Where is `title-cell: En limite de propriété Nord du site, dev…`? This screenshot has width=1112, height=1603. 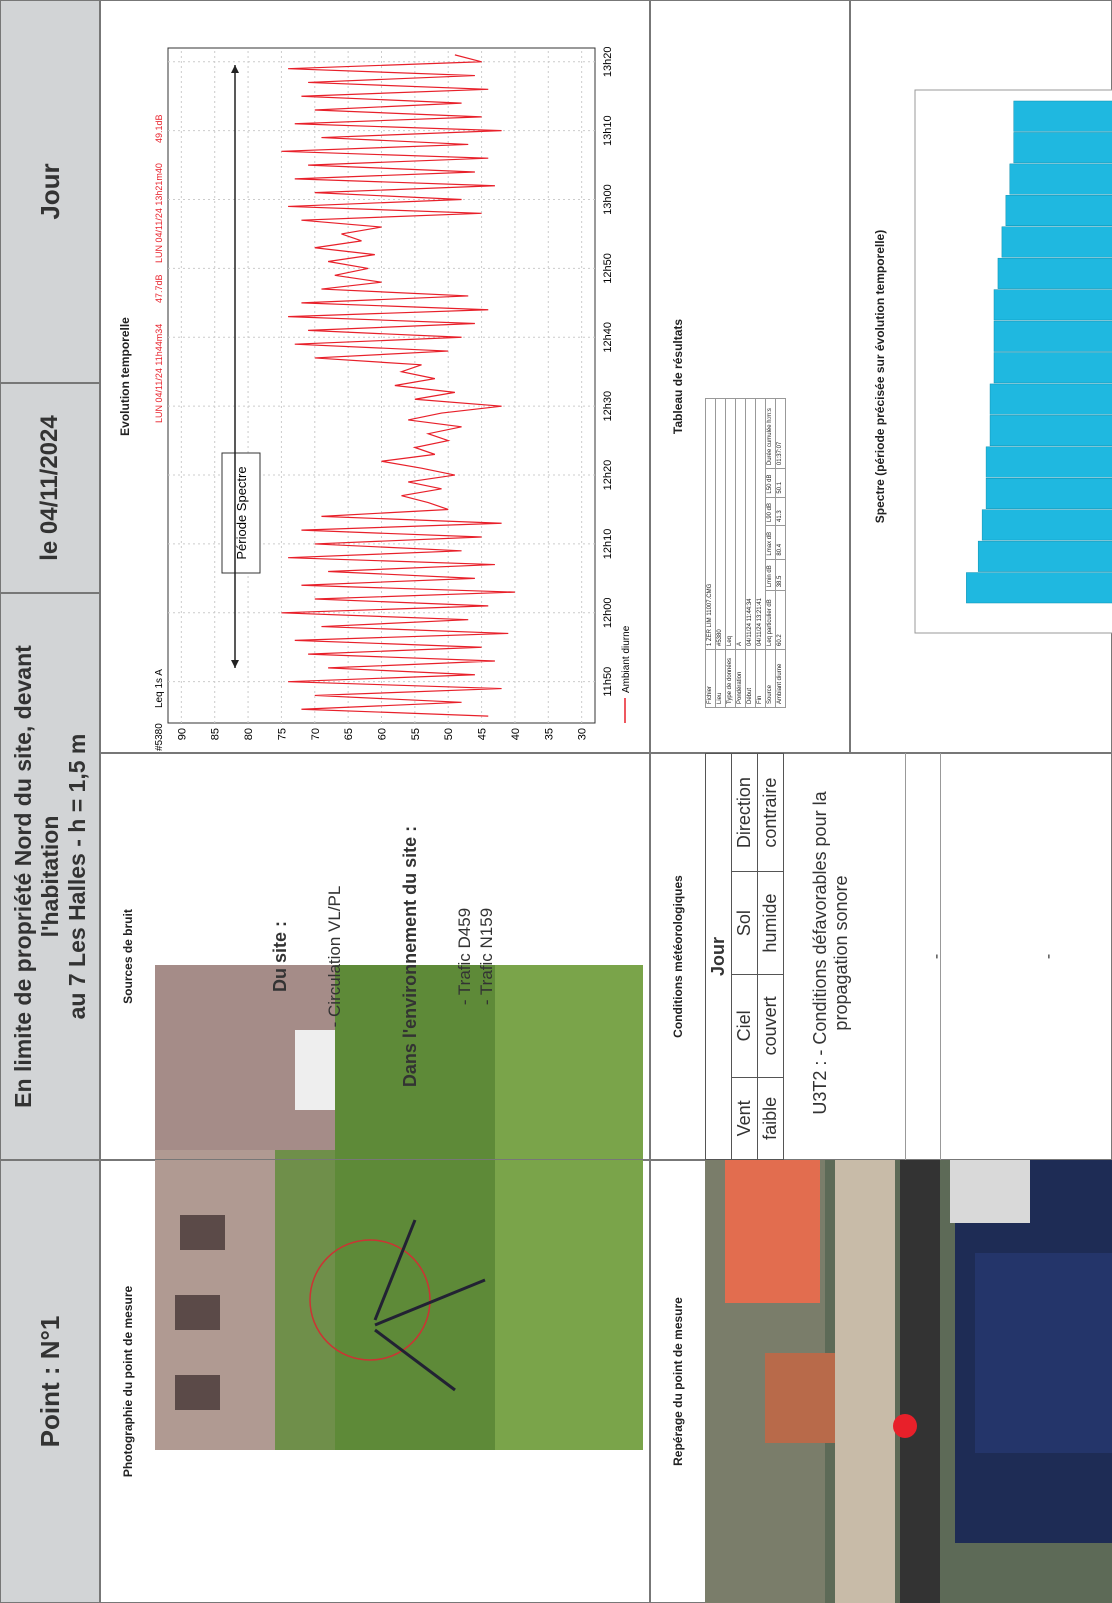 title-cell: En limite de propriété Nord du site, dev… is located at coordinates (50, 876).